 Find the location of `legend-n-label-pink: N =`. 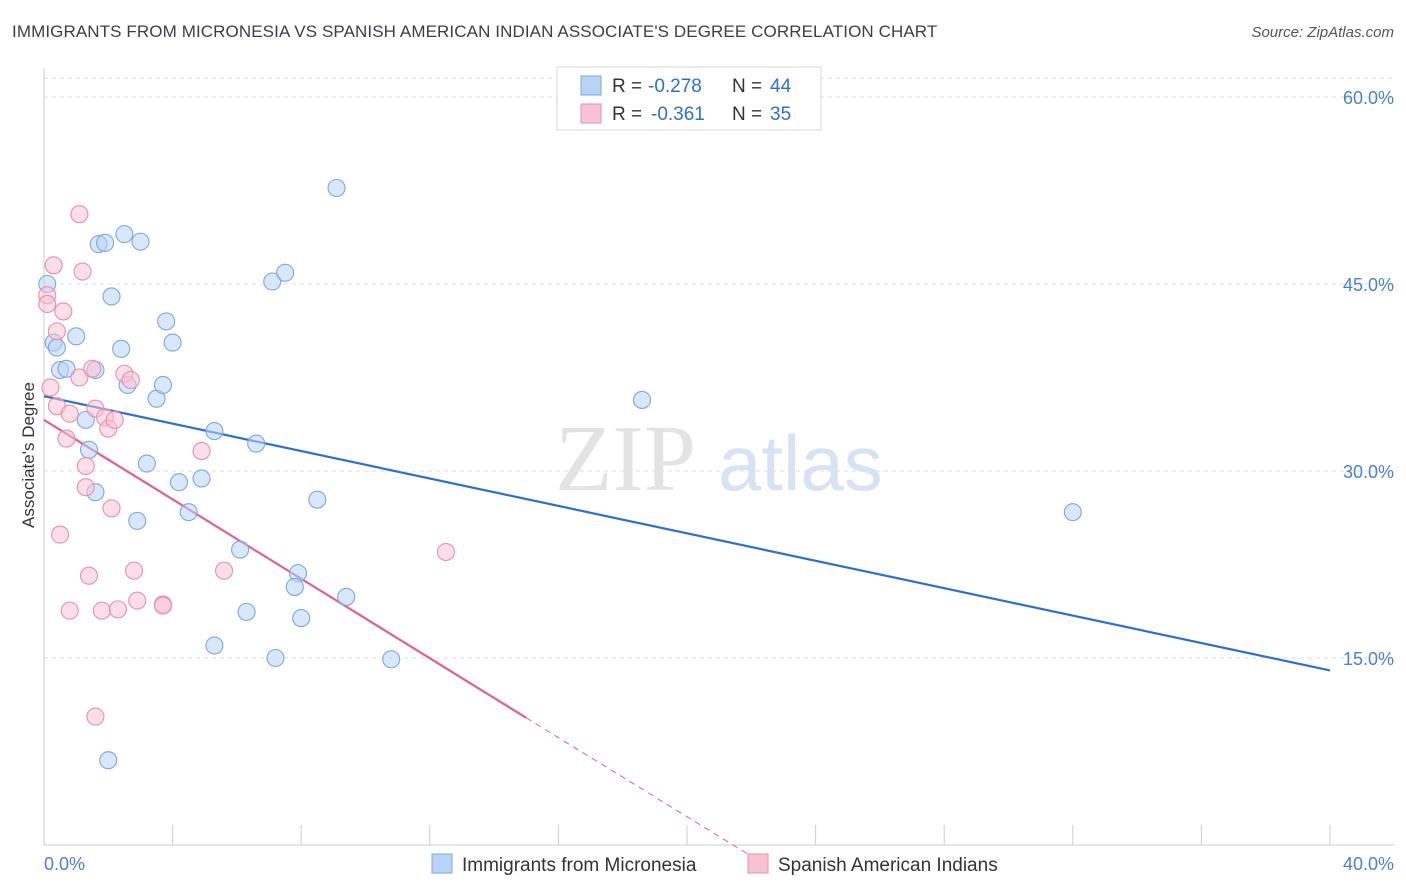

legend-n-label-pink: N = is located at coordinates (747, 114).